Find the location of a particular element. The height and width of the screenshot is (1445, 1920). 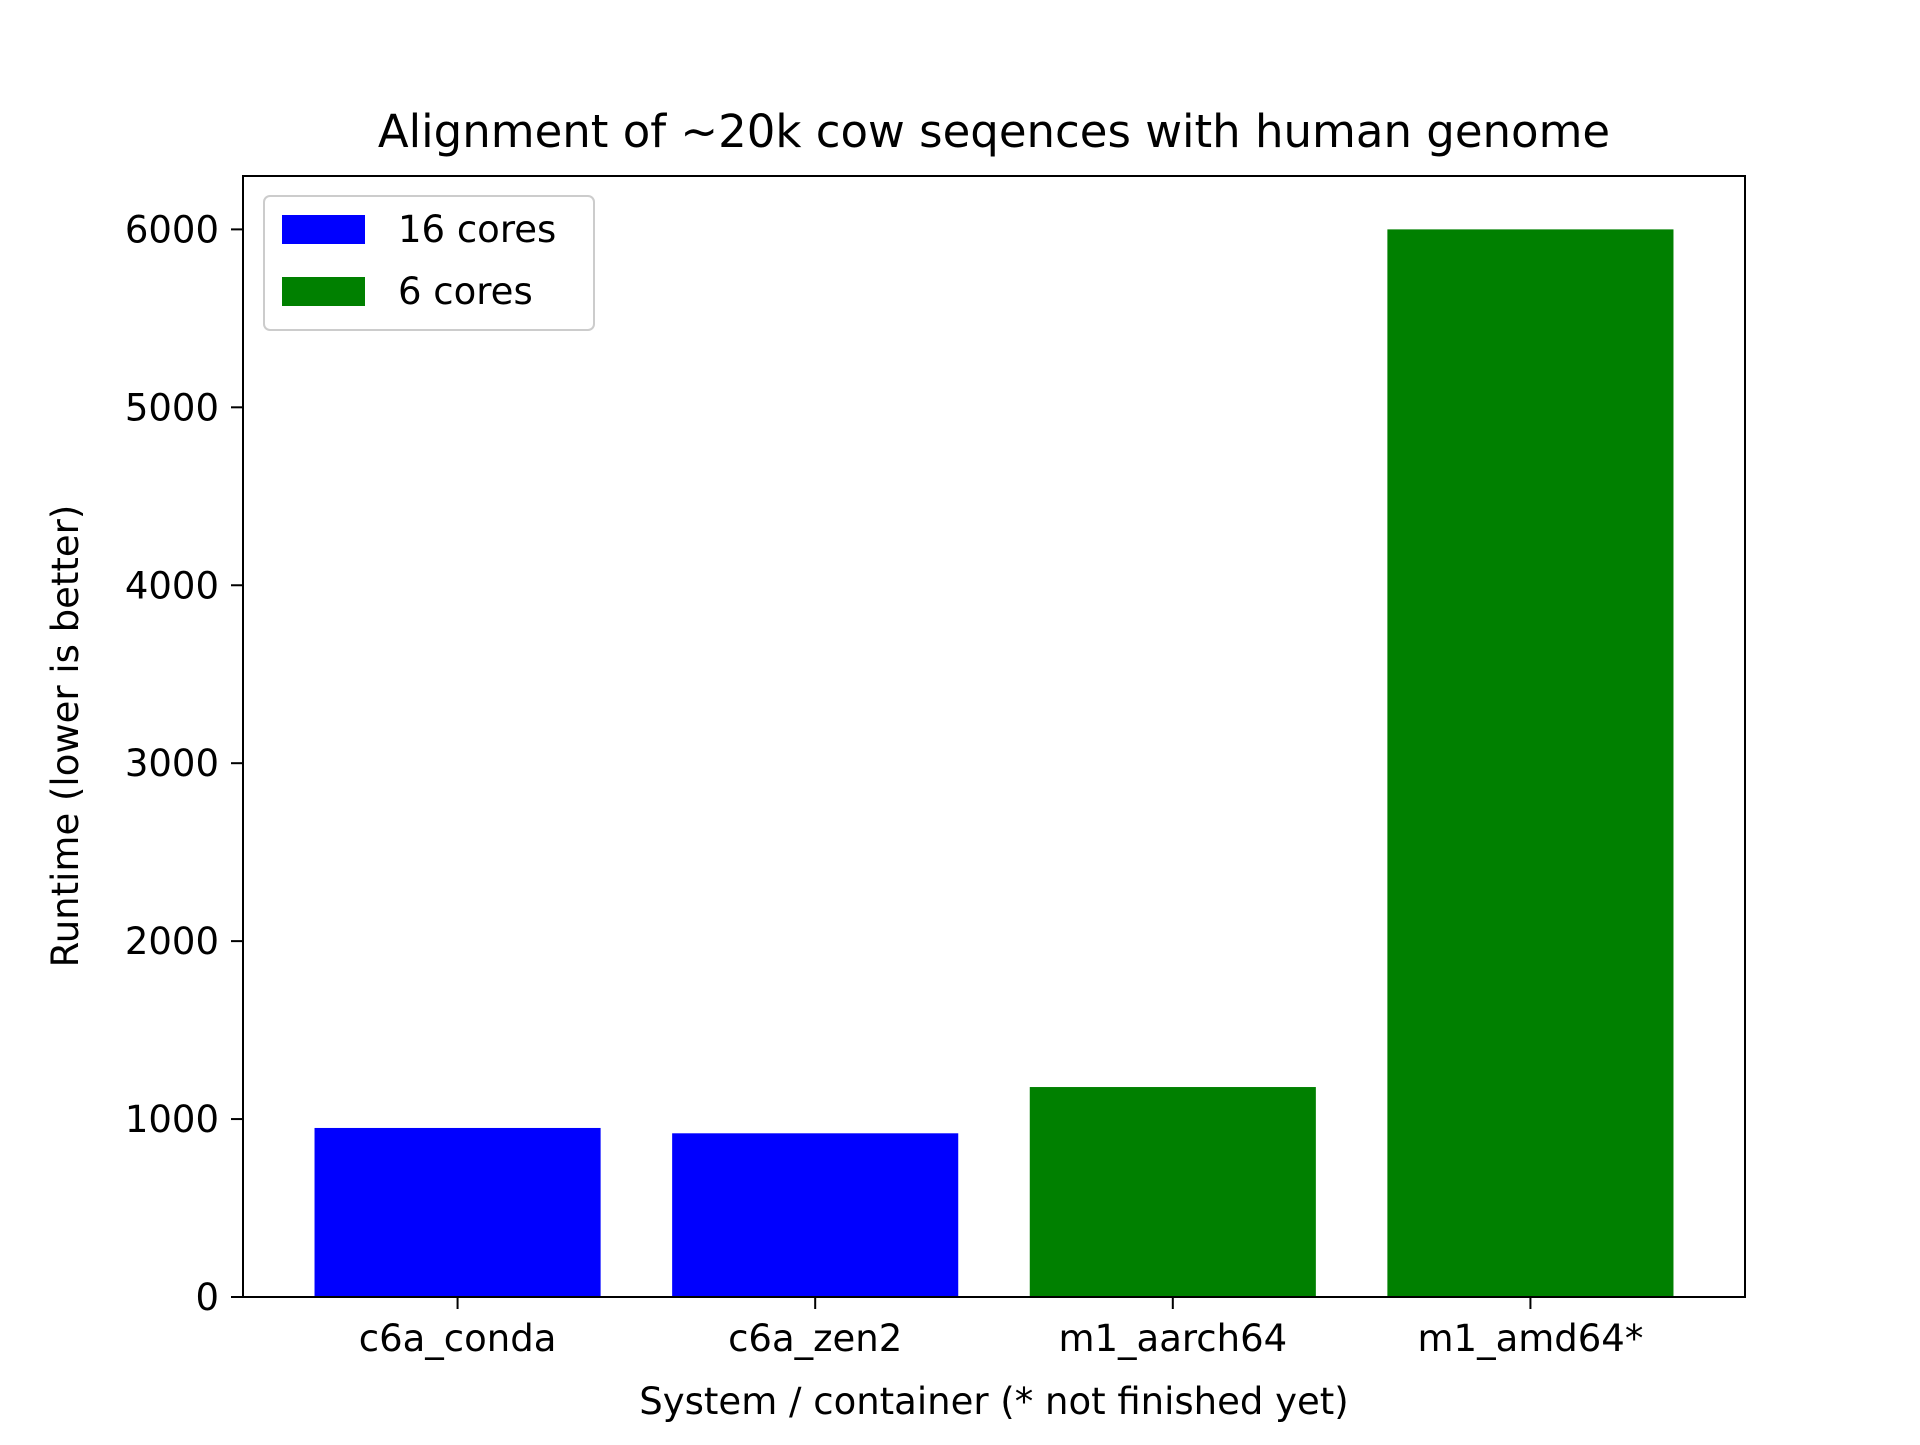

legend: 16 cores 6 cores is located at coordinates (429, 263).